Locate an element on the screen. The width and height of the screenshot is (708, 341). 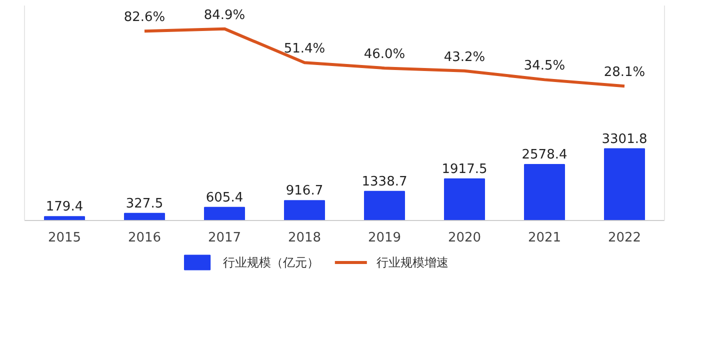
data-label: 179.4 is located at coordinates (65, 207).